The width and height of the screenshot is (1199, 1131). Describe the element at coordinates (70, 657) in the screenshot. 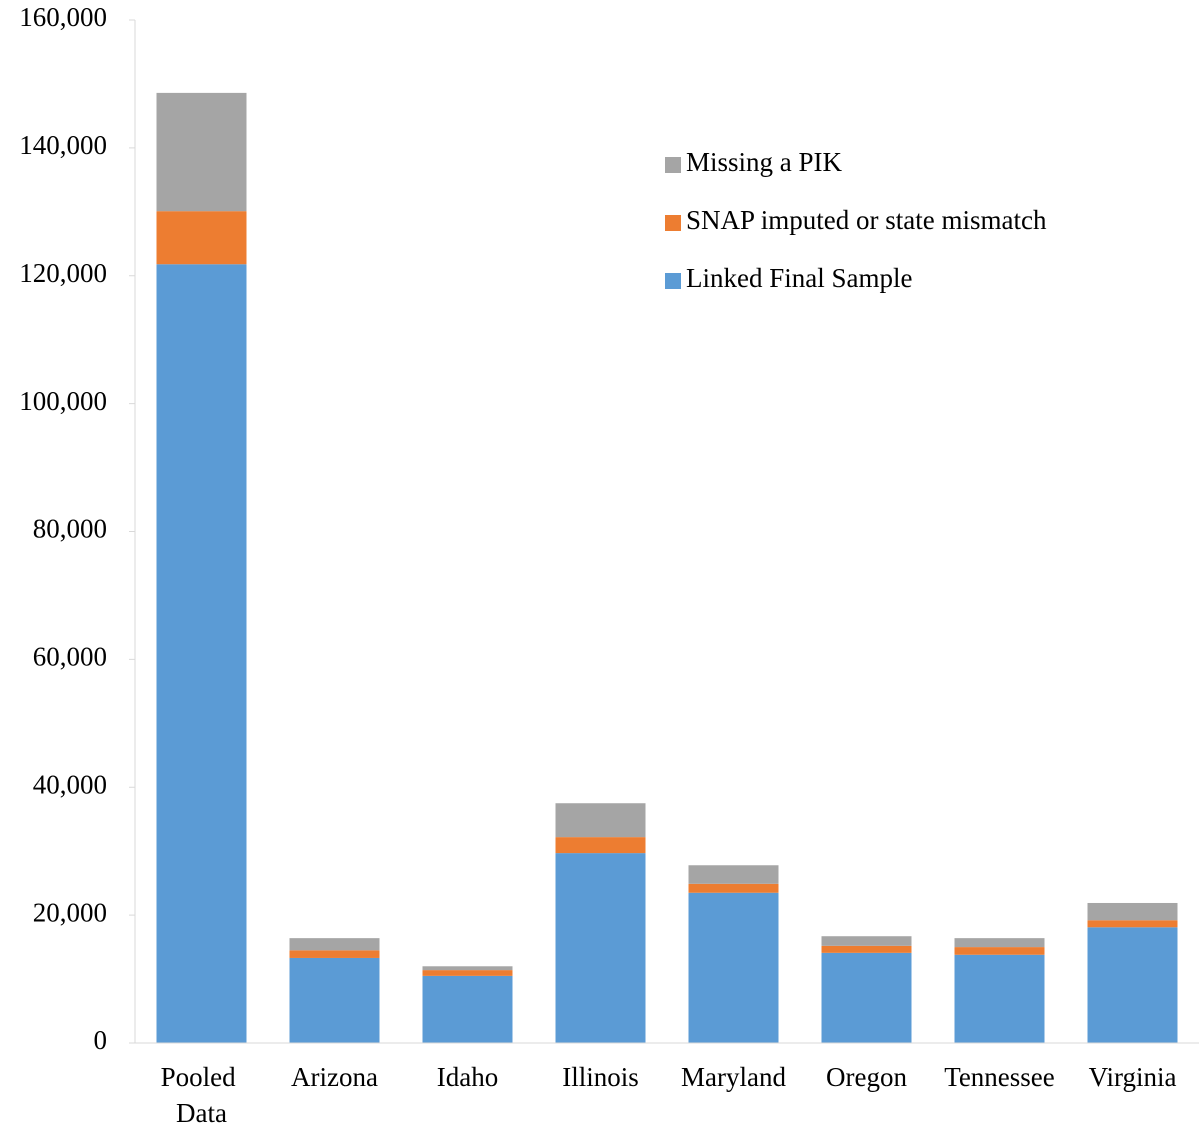

I see `y-tick-label: 60,000` at that location.